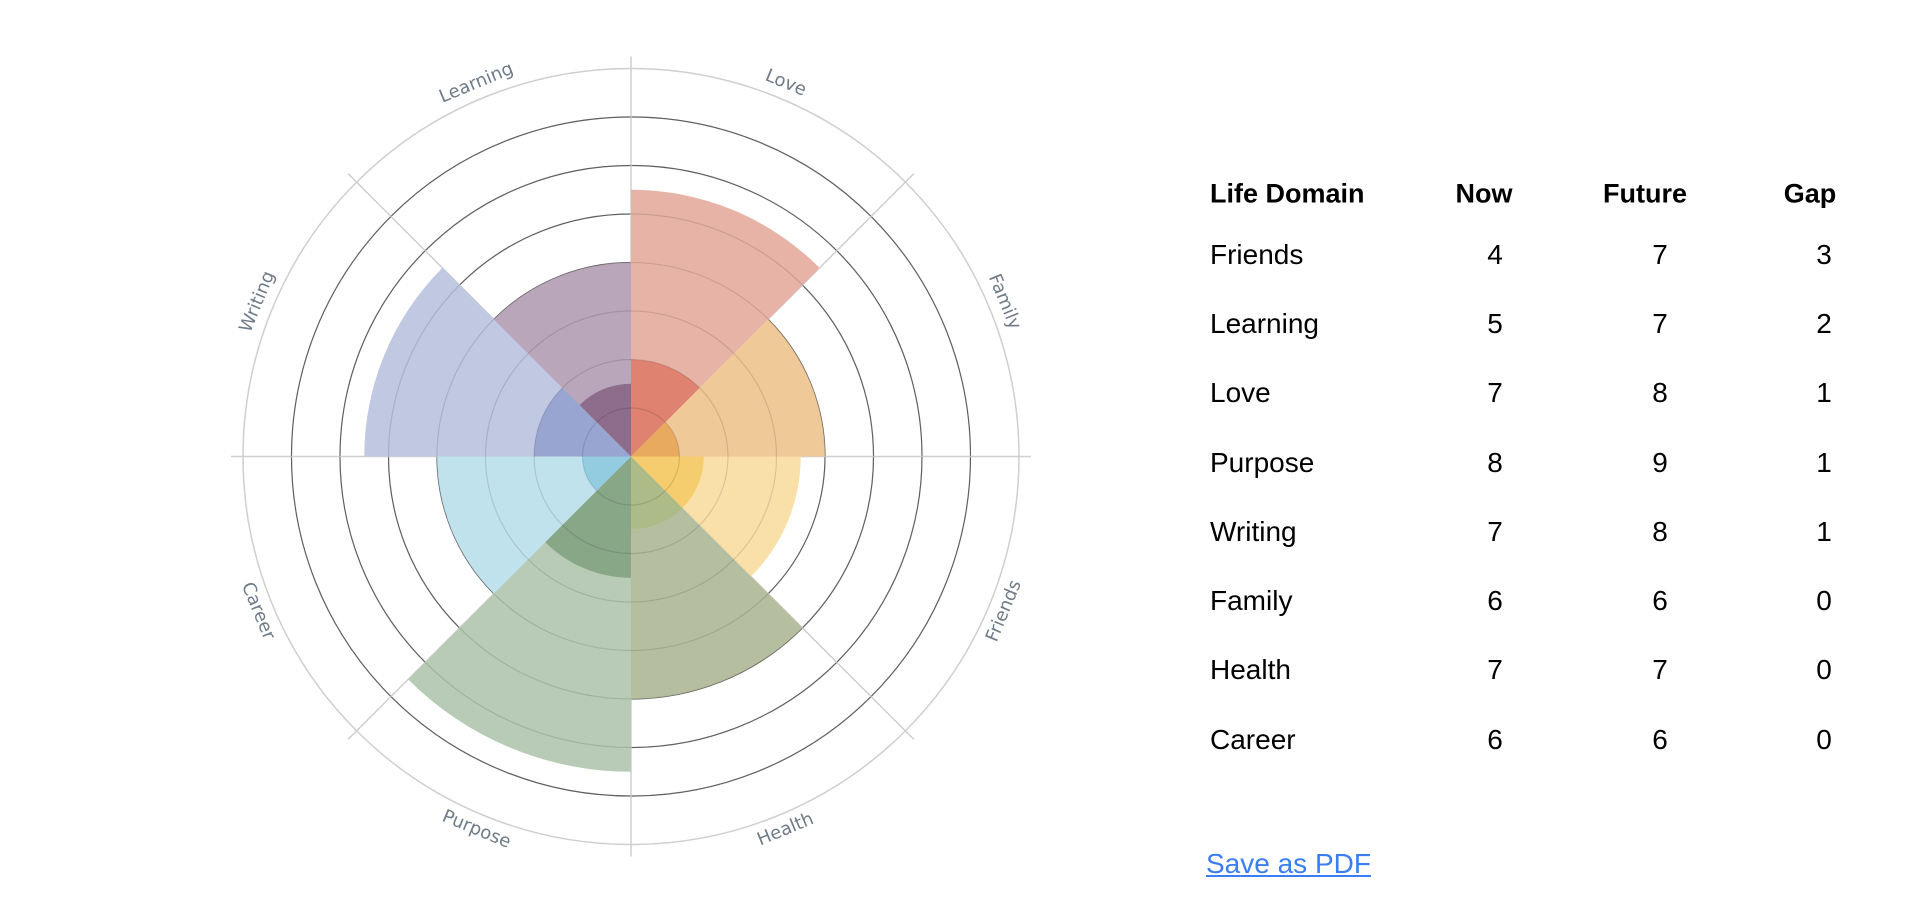 The image size is (1920, 923). What do you see at coordinates (605, 420) in the screenshot?
I see `bar-learning-inner` at bounding box center [605, 420].